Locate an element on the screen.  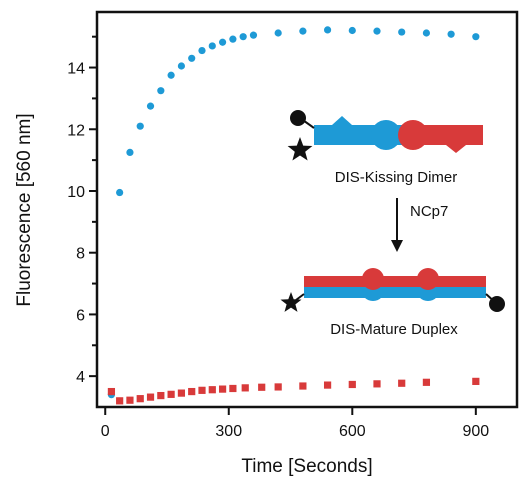
conversion-arrow: NCp7 is located at coordinates (419, 225).